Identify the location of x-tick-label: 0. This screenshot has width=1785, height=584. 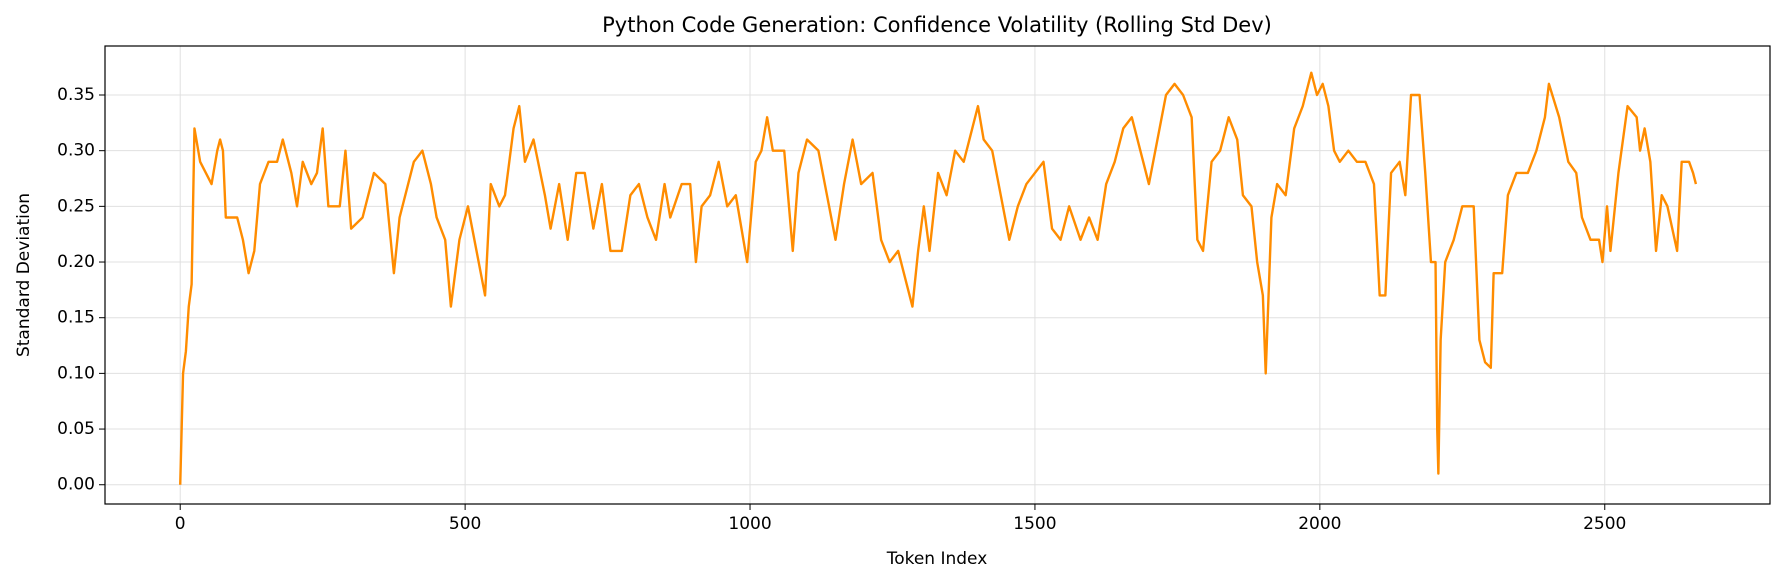
(180, 524).